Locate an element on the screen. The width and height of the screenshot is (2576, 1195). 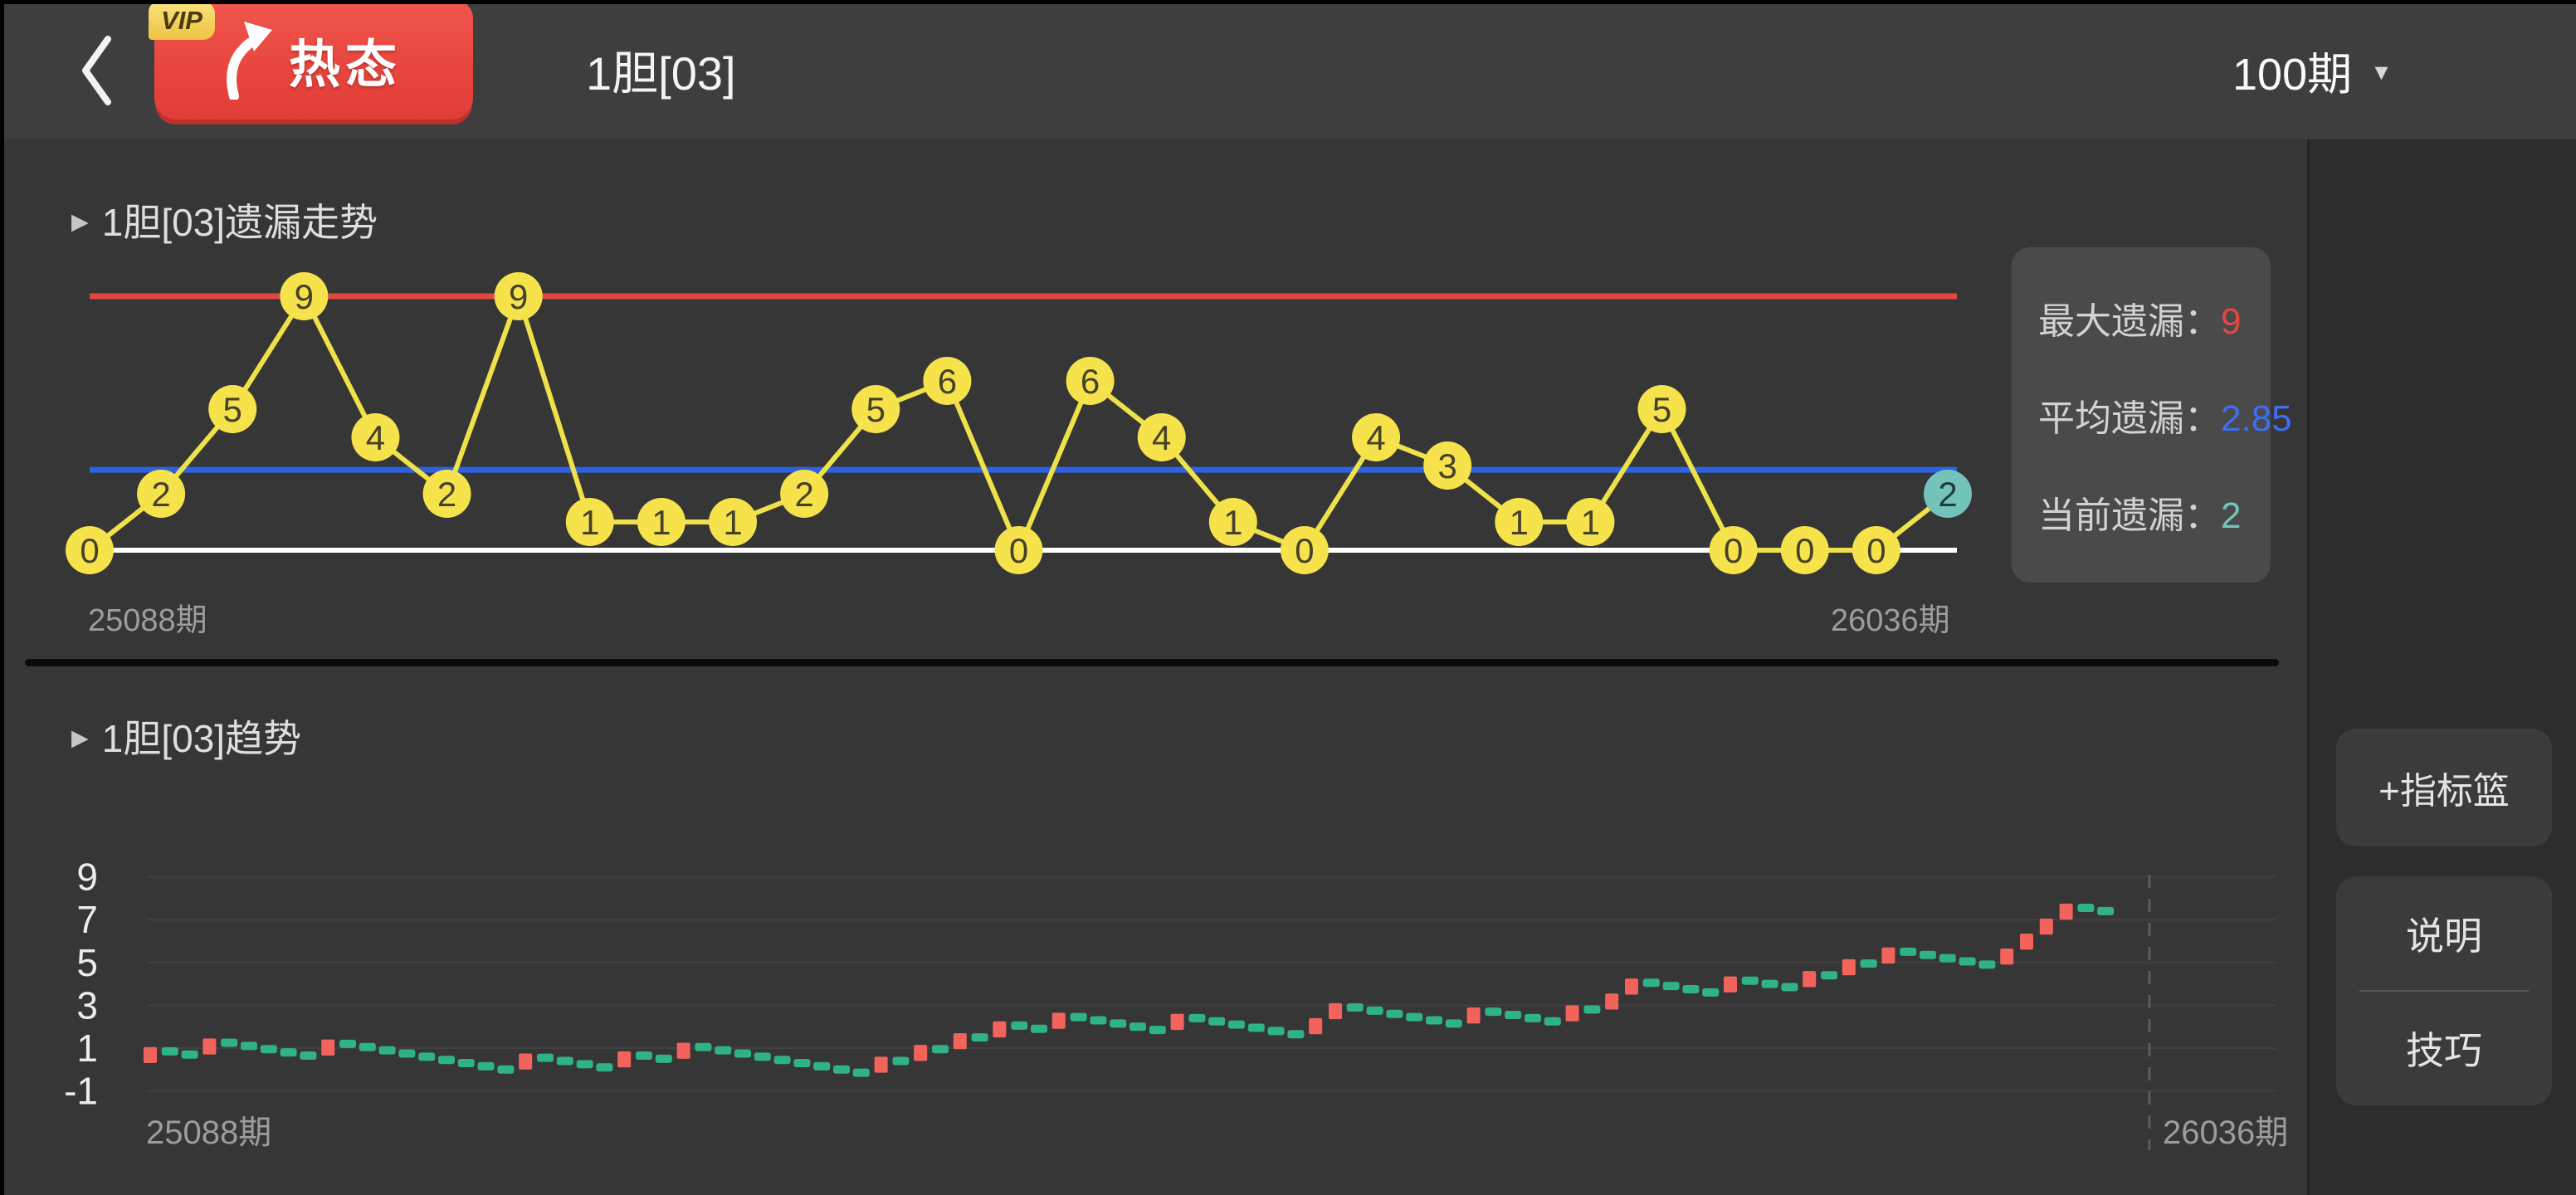
section-title-trend: 1胆[03]趋势 is located at coordinates (202, 738).